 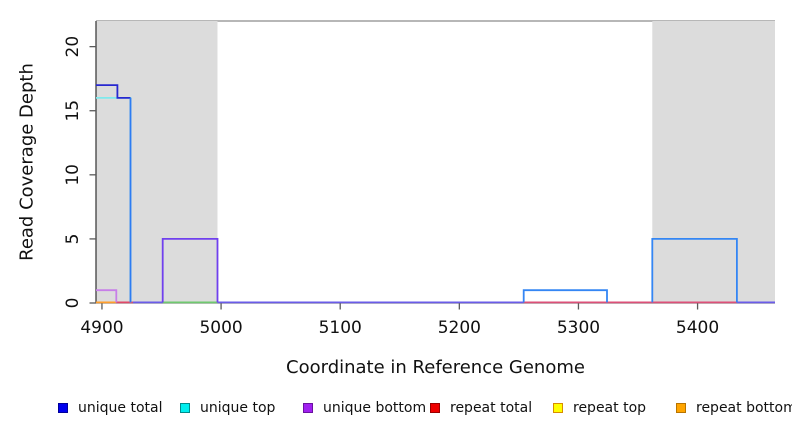 What do you see at coordinates (435, 367) in the screenshot?
I see `x-axis-title: Coordinate in Reference Genome` at bounding box center [435, 367].